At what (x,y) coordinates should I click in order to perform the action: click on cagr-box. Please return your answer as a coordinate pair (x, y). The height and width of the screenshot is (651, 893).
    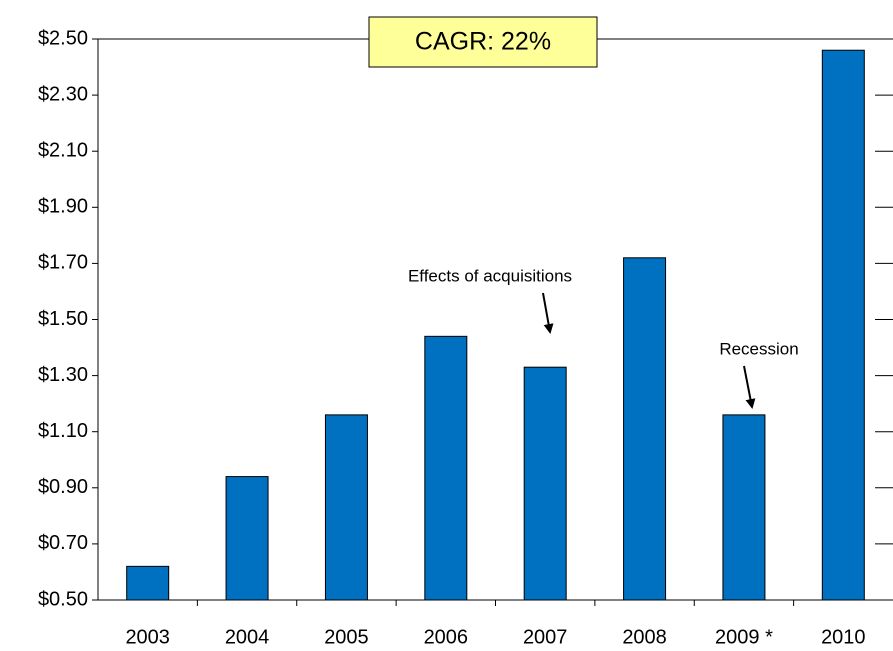
    Looking at the image, I should click on (483, 42).